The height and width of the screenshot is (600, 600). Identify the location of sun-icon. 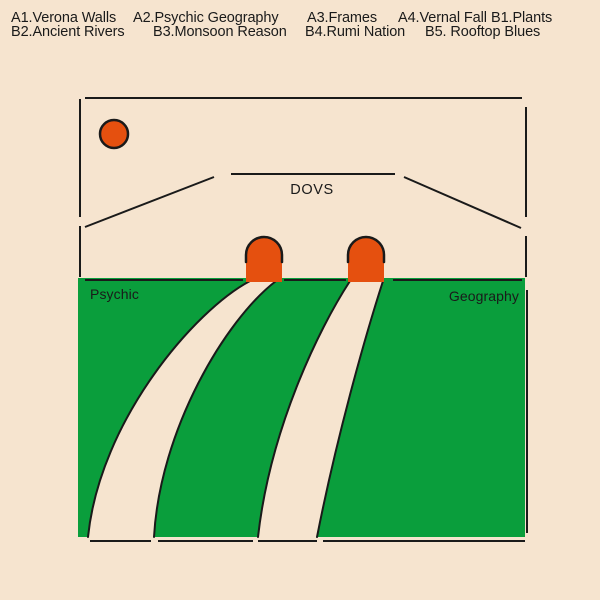
(114, 134).